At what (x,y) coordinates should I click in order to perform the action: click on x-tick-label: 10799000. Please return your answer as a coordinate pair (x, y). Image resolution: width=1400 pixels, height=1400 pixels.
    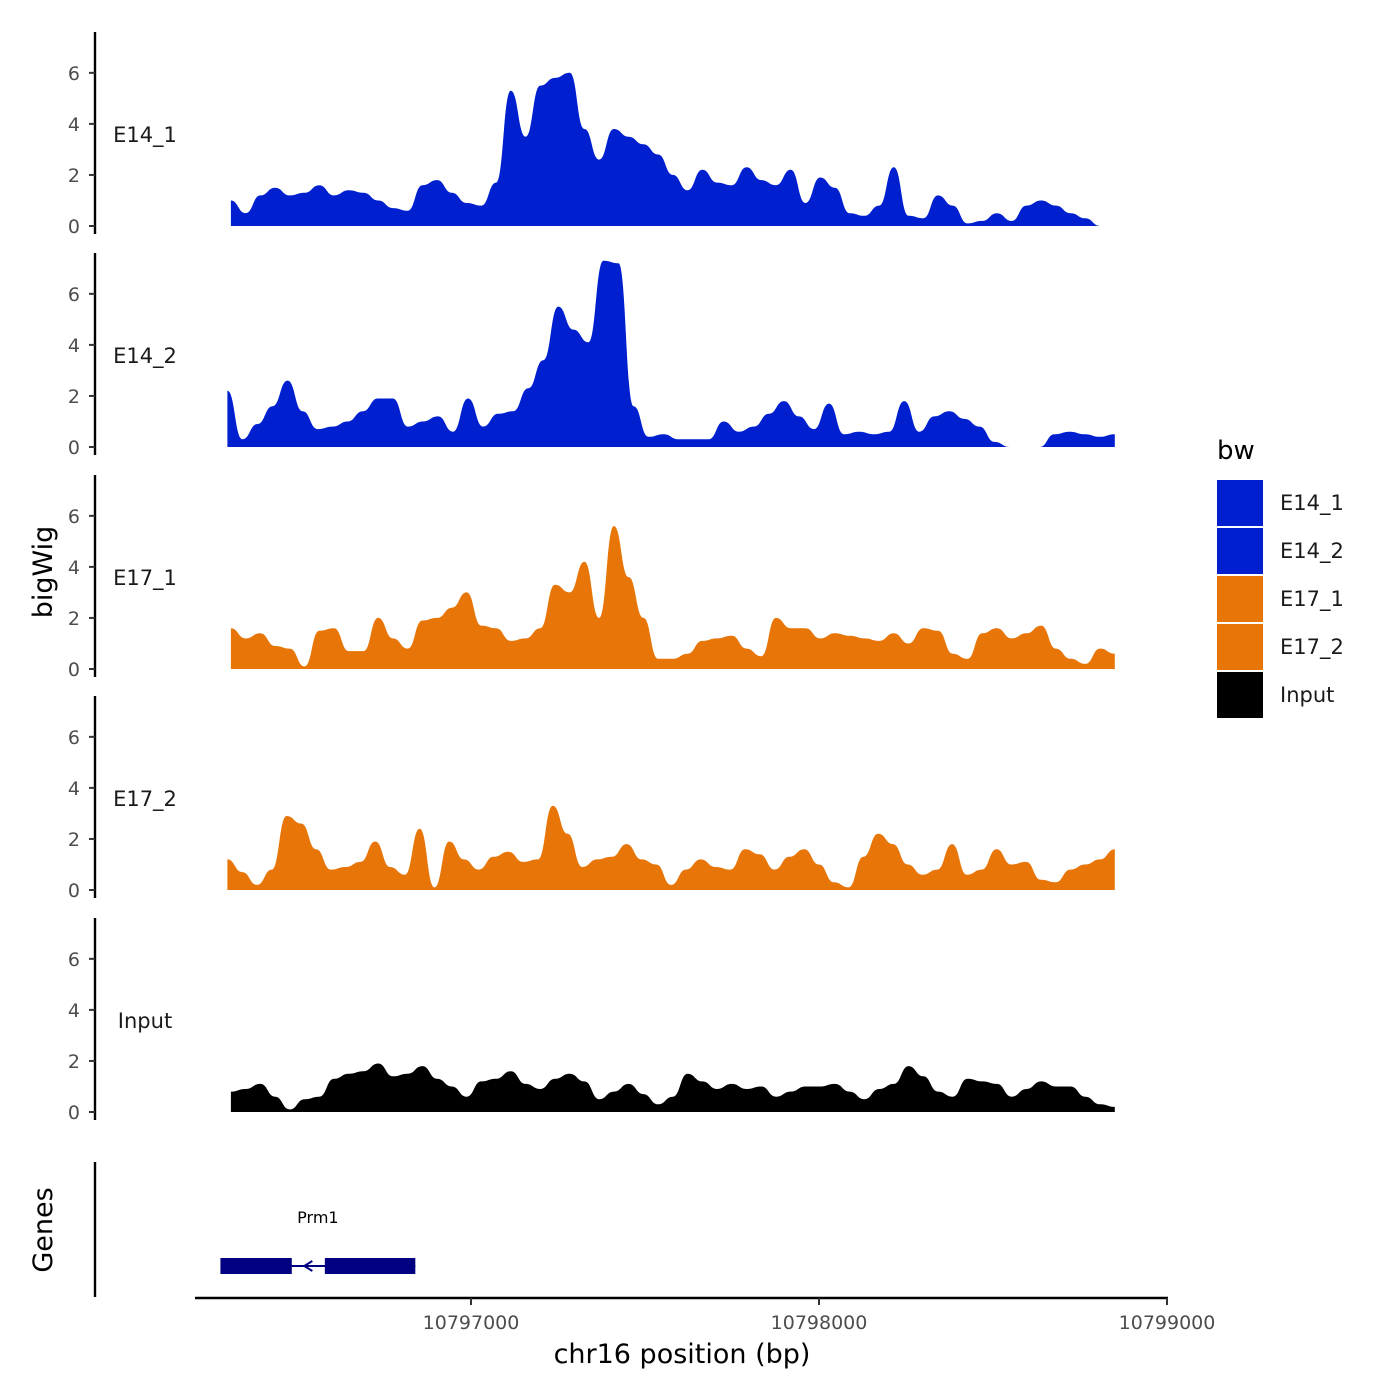
    Looking at the image, I should click on (1167, 1323).